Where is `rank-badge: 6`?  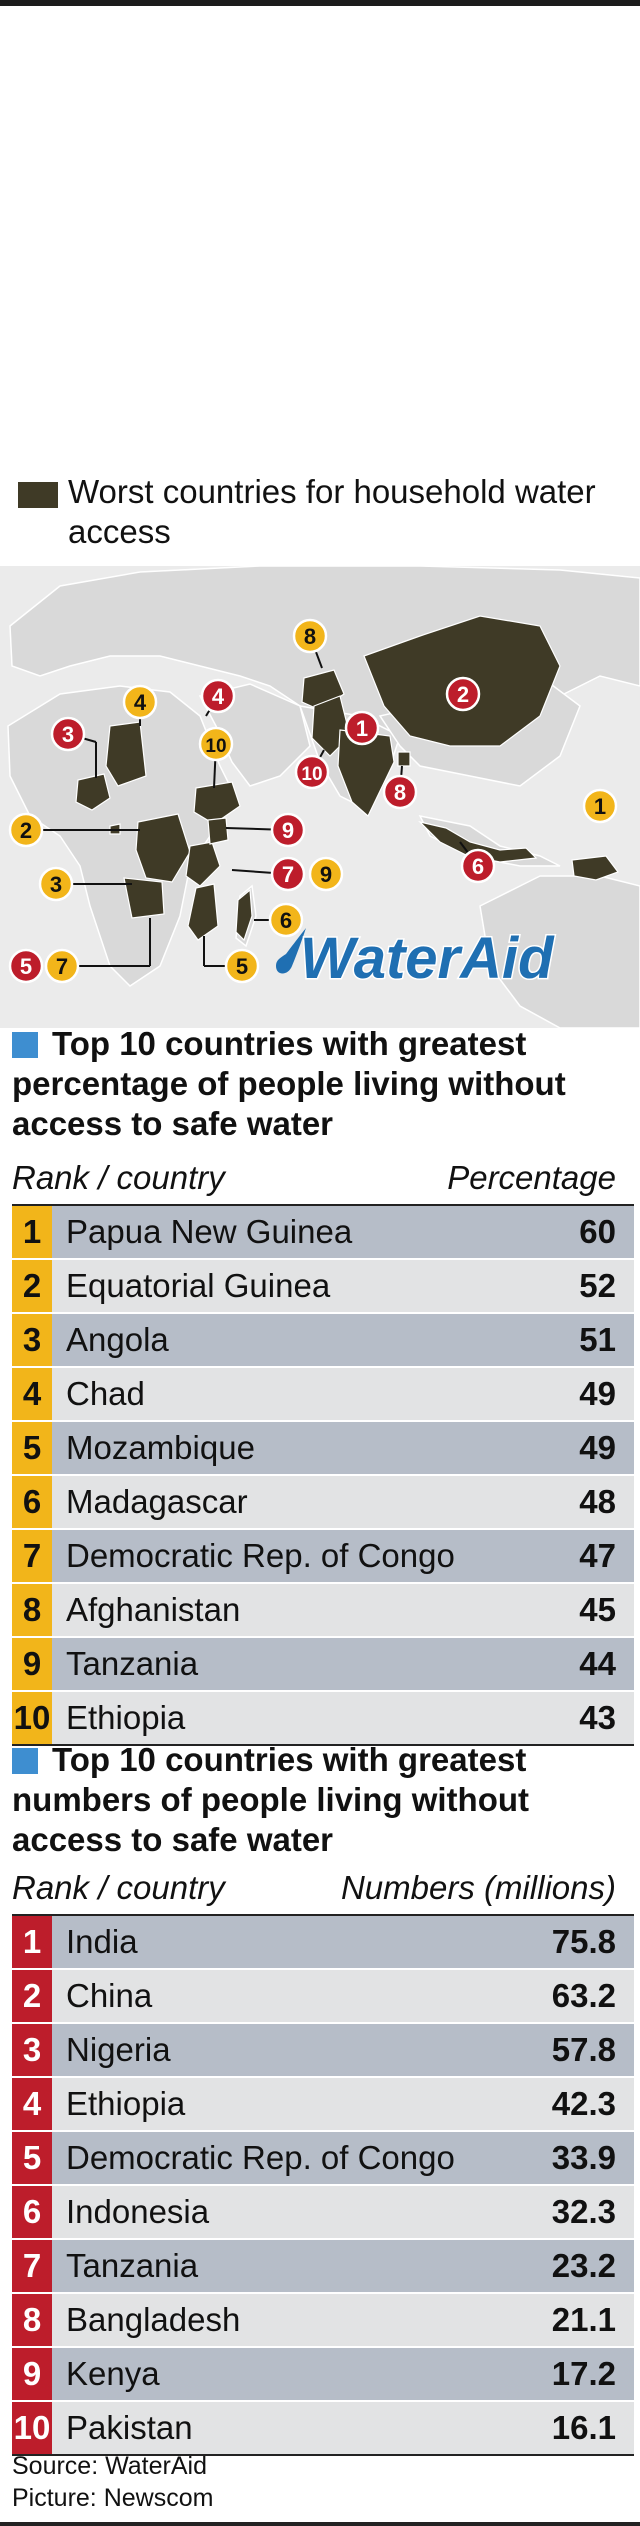
rank-badge: 6 is located at coordinates (32, 1502).